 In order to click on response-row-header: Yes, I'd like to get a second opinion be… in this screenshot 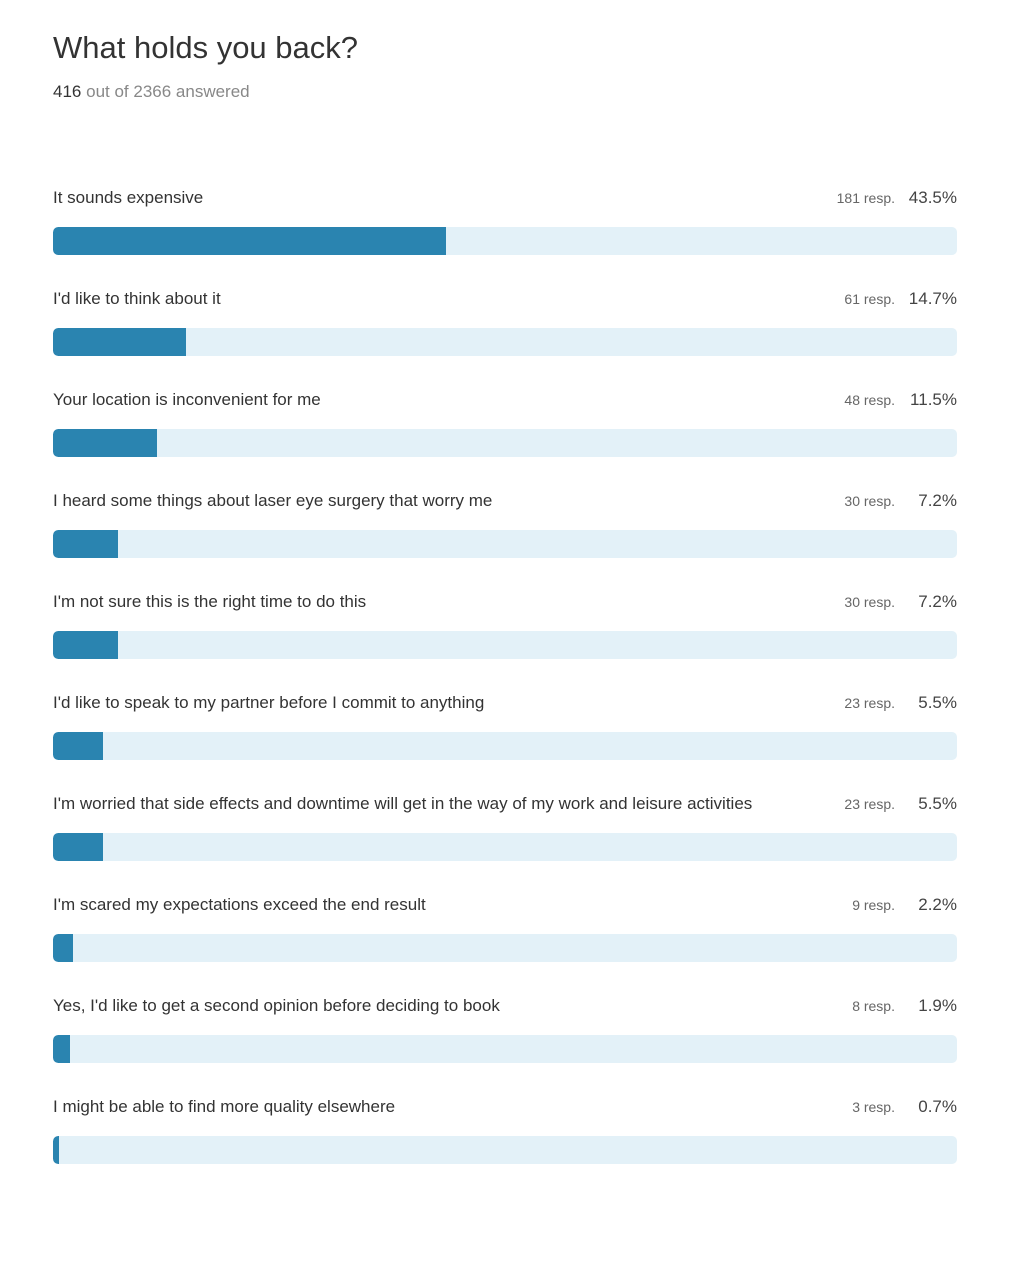, I will do `click(505, 1006)`.